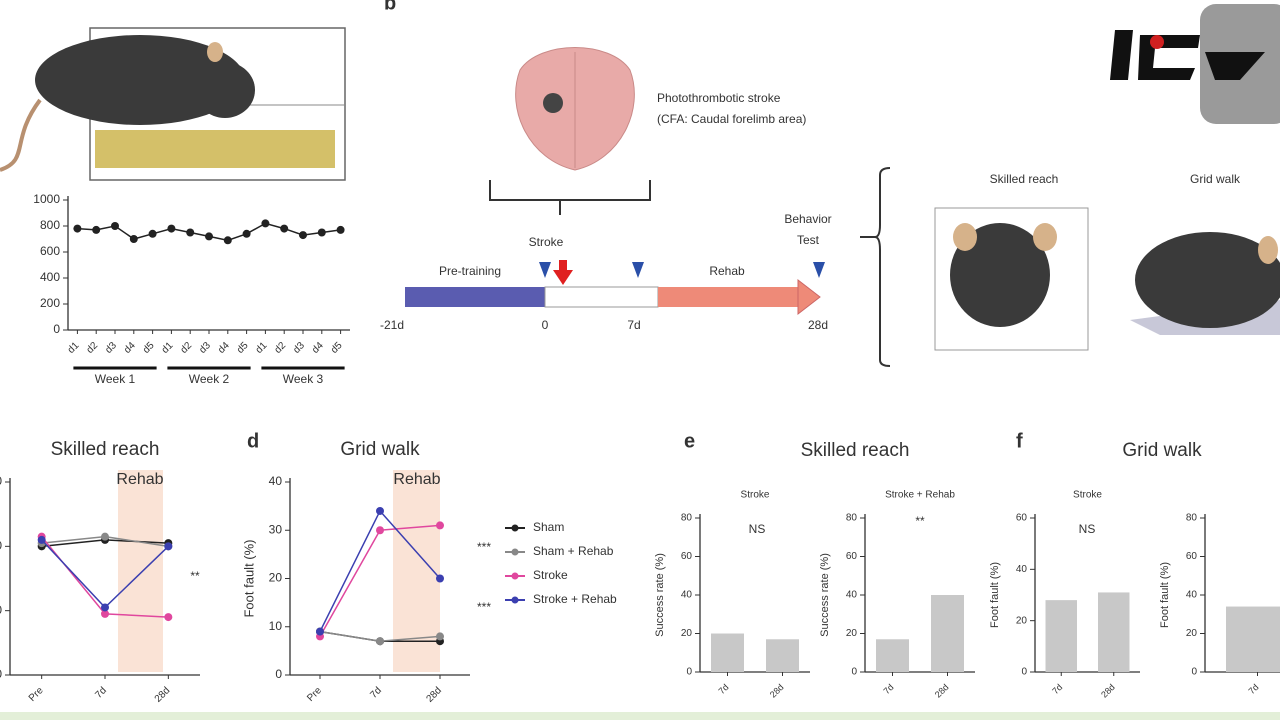  What do you see at coordinates (50, 251) in the screenshot?
I see `y-tick-label: 600` at bounding box center [50, 251].